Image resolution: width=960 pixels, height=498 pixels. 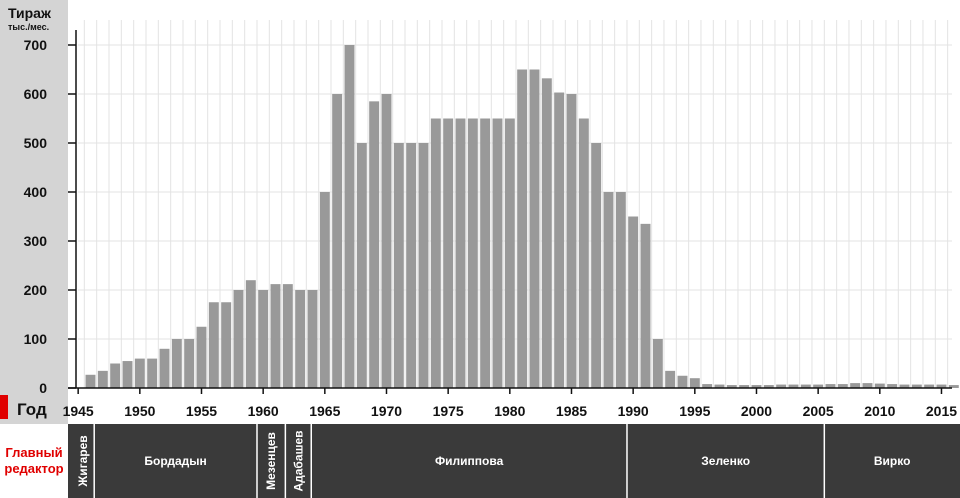 What do you see at coordinates (386, 411) in the screenshot?
I see `x-tick-label: 1970` at bounding box center [386, 411].